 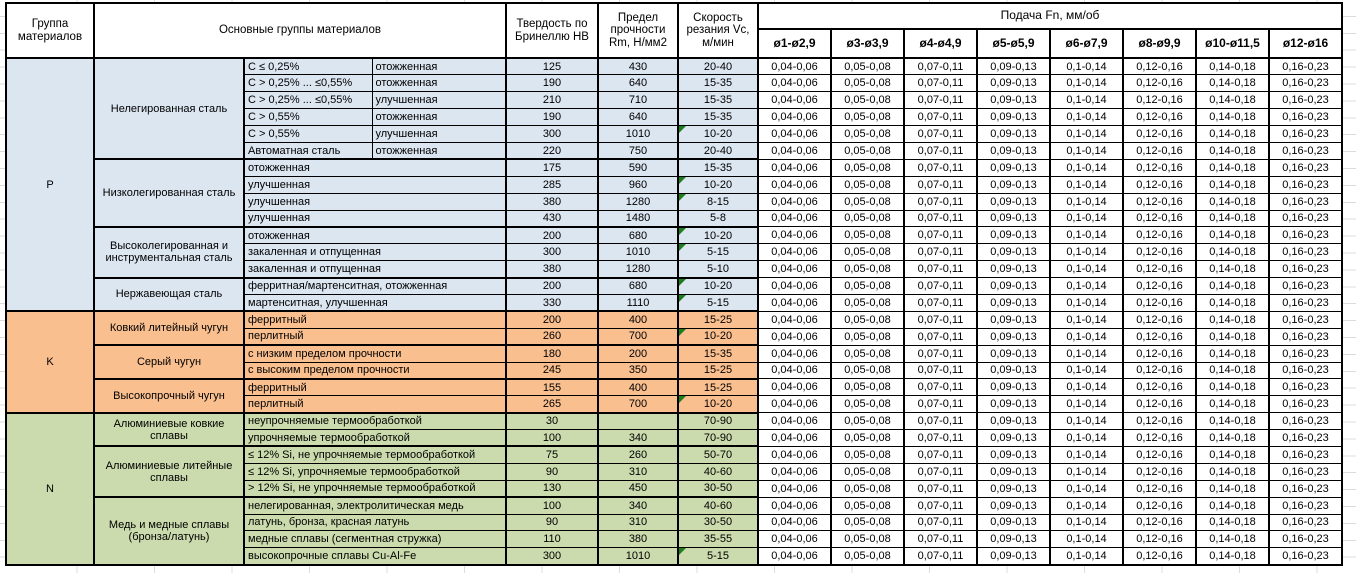 What do you see at coordinates (1305, 43) in the screenshot?
I see `header-feed-diameter: ø12-ø16` at bounding box center [1305, 43].